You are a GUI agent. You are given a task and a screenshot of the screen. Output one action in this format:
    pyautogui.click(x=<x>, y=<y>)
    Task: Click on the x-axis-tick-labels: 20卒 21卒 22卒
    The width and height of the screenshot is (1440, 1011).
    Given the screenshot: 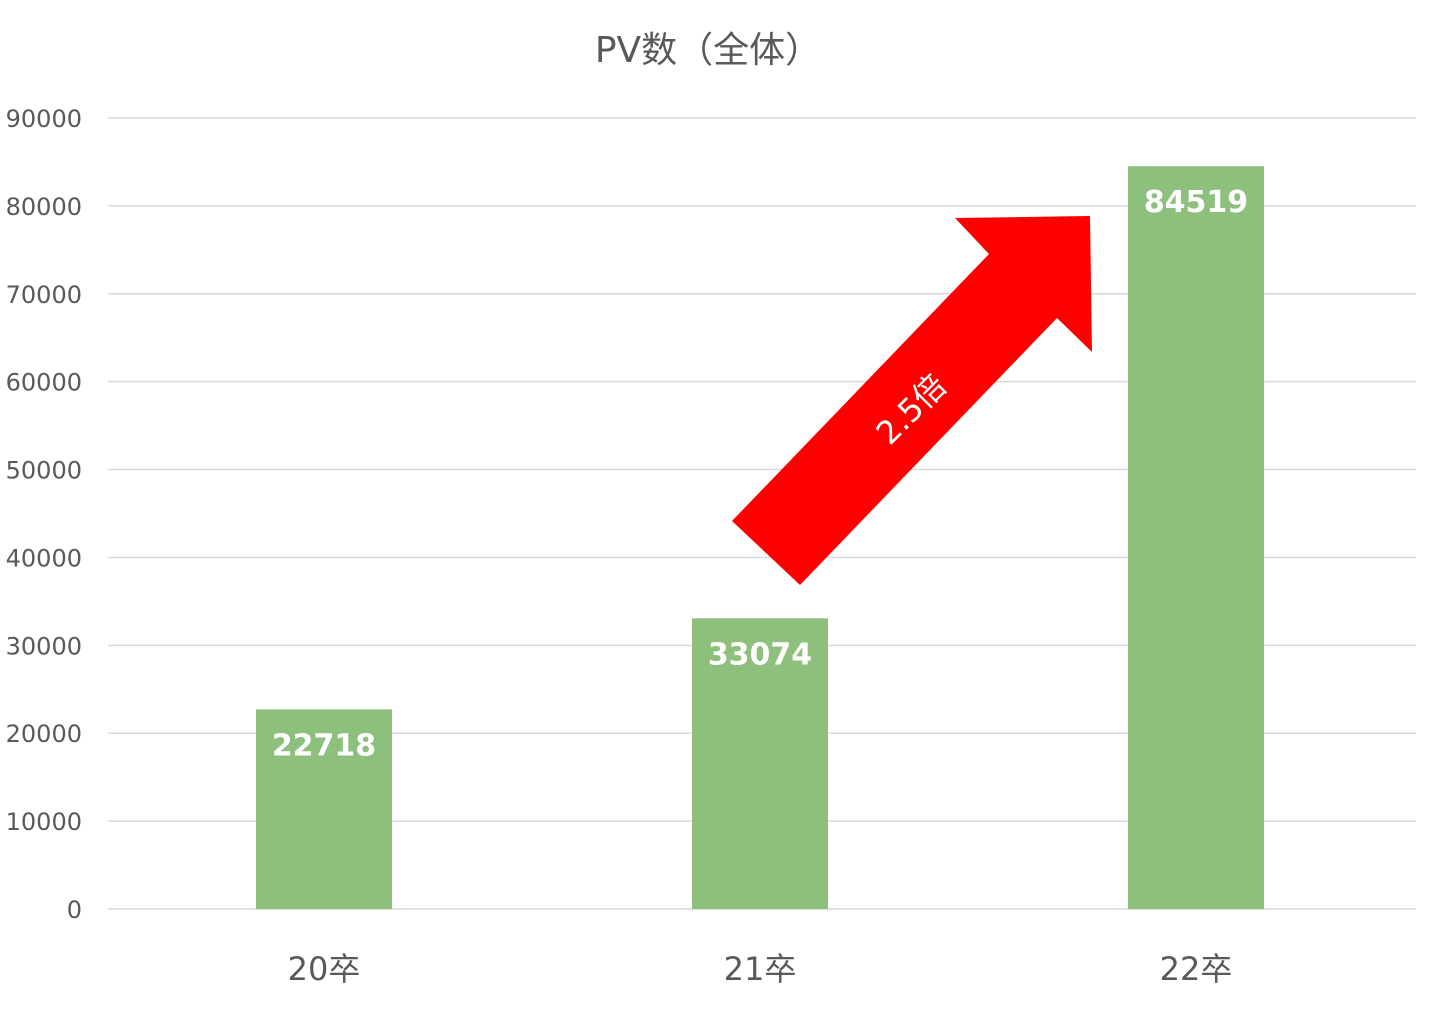 What is the action you would take?
    pyautogui.click(x=760, y=969)
    